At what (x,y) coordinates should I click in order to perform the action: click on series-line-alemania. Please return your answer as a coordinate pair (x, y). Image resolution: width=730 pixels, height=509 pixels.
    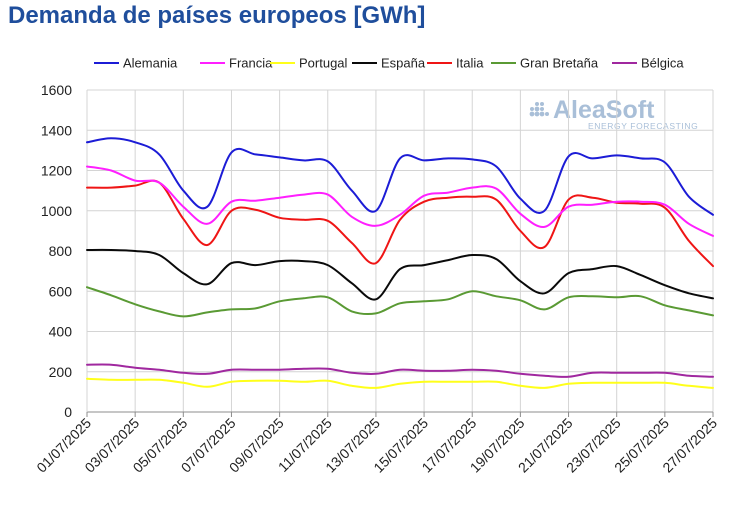
    Looking at the image, I should click on (400, 176).